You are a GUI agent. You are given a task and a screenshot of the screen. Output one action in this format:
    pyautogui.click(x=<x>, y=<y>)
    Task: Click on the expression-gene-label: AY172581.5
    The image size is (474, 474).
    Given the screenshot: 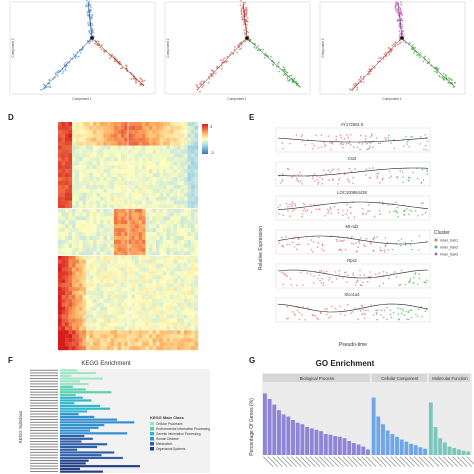 What is the action you would take?
    pyautogui.click(x=352, y=124)
    